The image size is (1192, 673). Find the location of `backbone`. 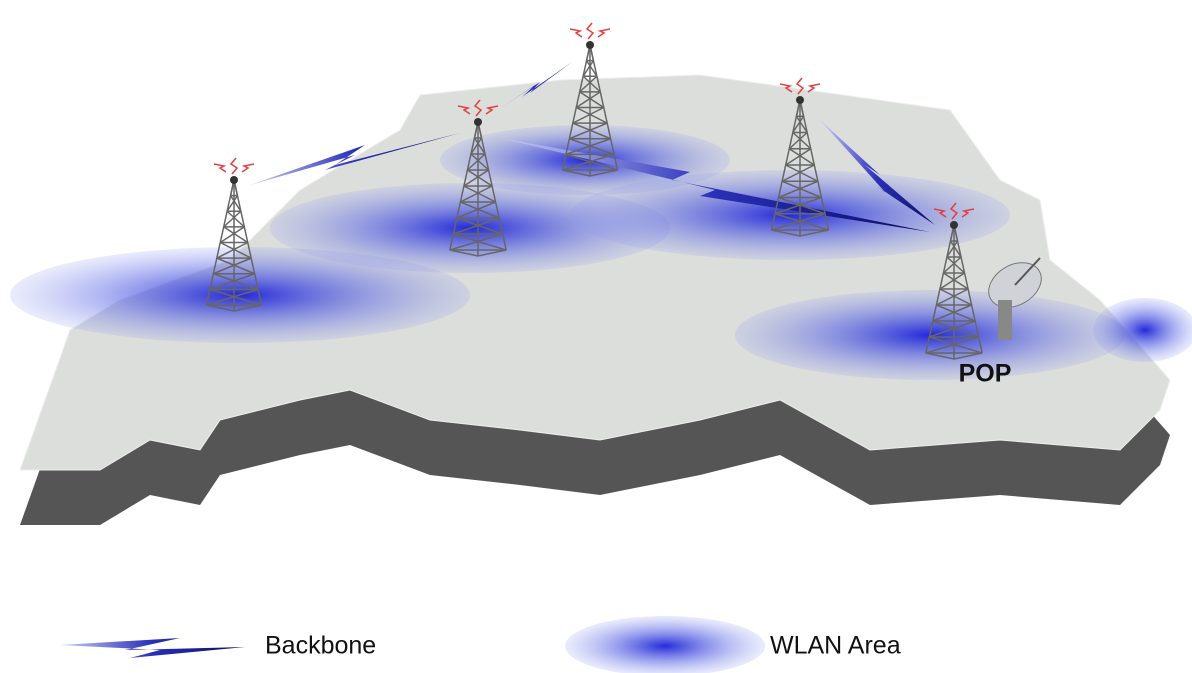

backbone is located at coordinates (715, 185).